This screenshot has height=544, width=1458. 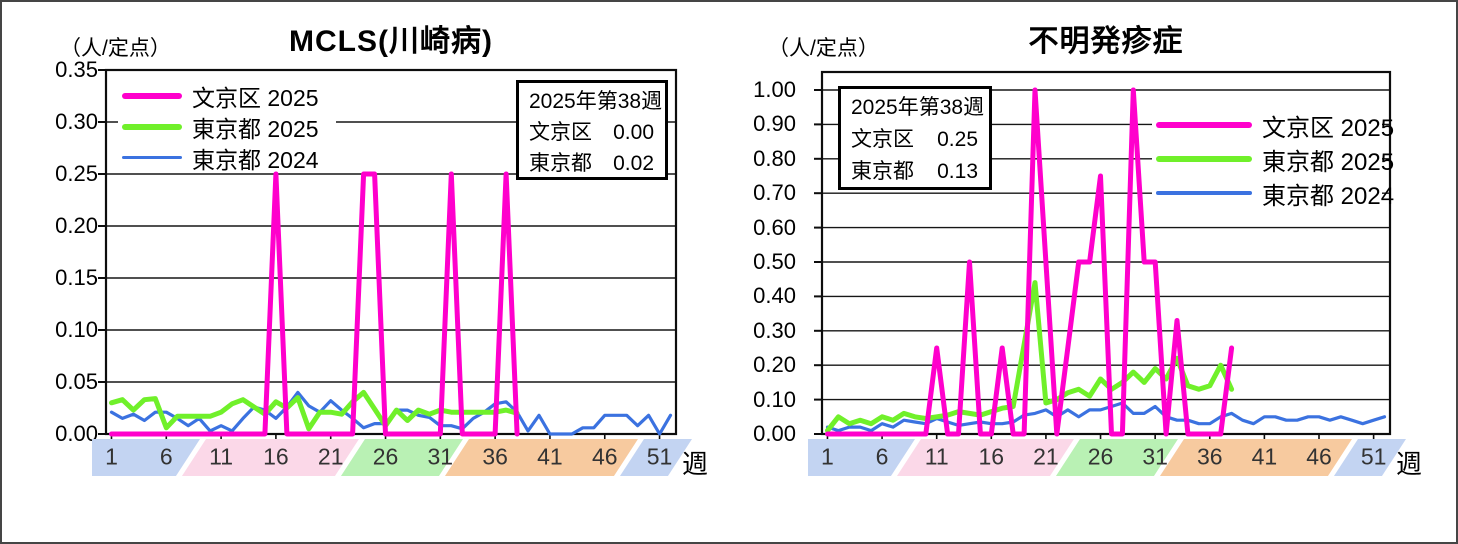 What do you see at coordinates (391, 41) in the screenshot?
I see `chart-title: MCLS(川崎病)` at bounding box center [391, 41].